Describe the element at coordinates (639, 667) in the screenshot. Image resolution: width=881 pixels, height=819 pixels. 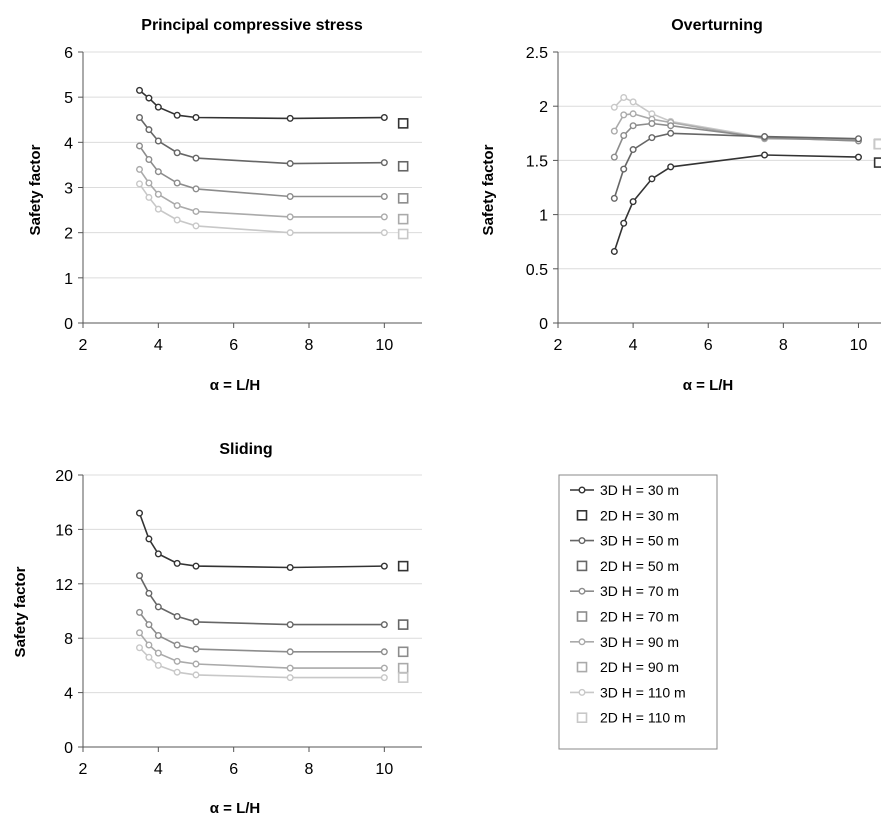
I see `legend-label: 2D H = 90 m` at that location.